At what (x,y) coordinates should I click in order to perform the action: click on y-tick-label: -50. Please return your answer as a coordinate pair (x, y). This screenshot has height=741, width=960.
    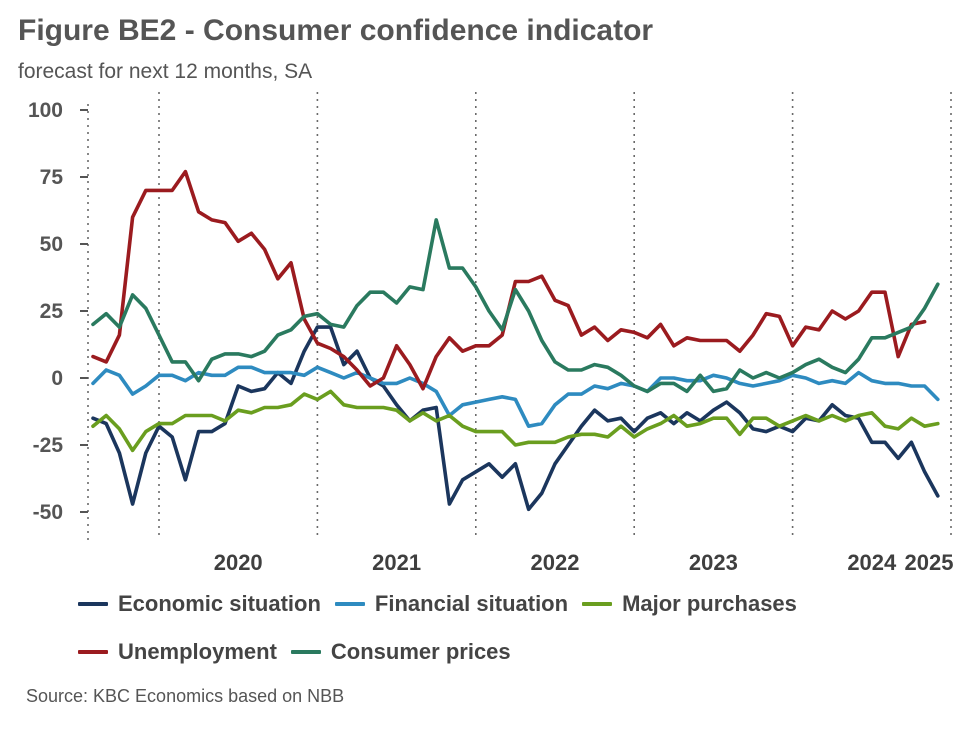
    Looking at the image, I should click on (48, 512).